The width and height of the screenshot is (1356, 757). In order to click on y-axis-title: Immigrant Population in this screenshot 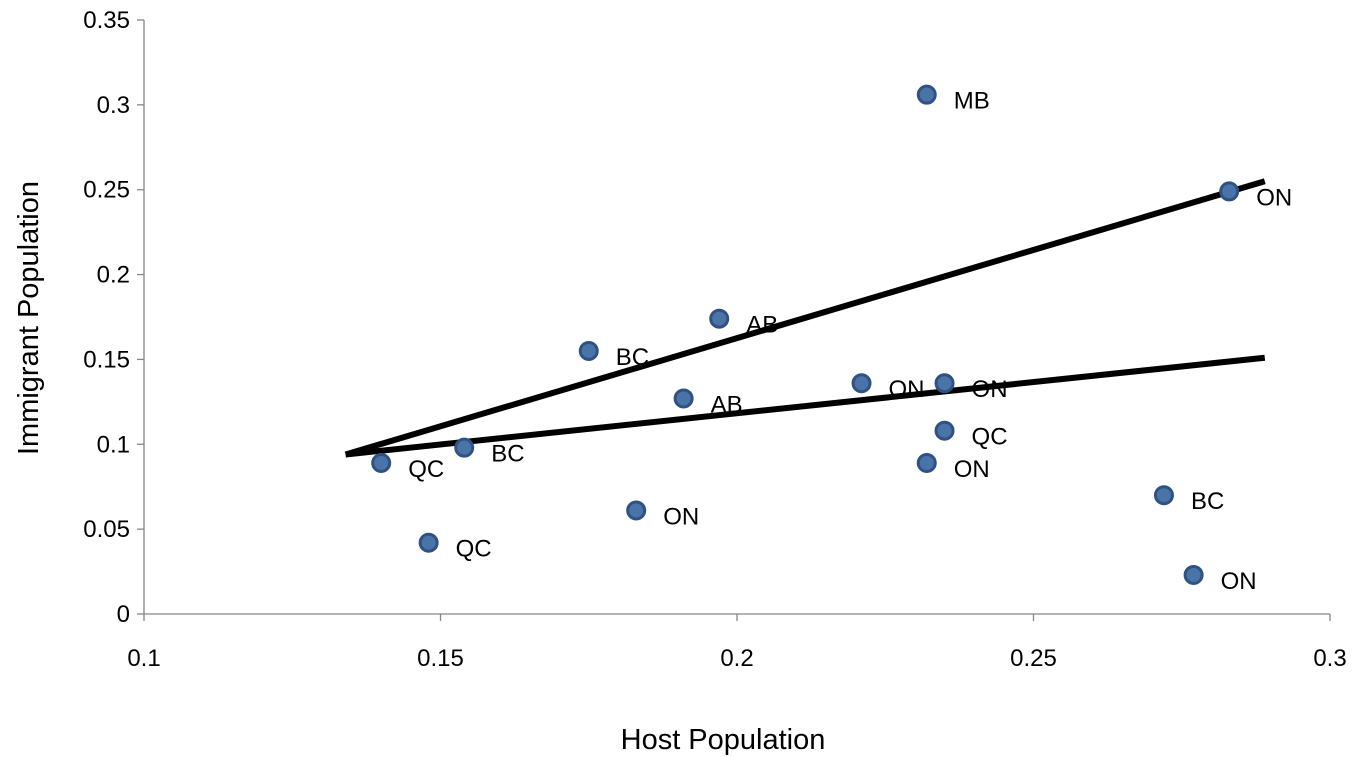, I will do `click(29, 318)`.